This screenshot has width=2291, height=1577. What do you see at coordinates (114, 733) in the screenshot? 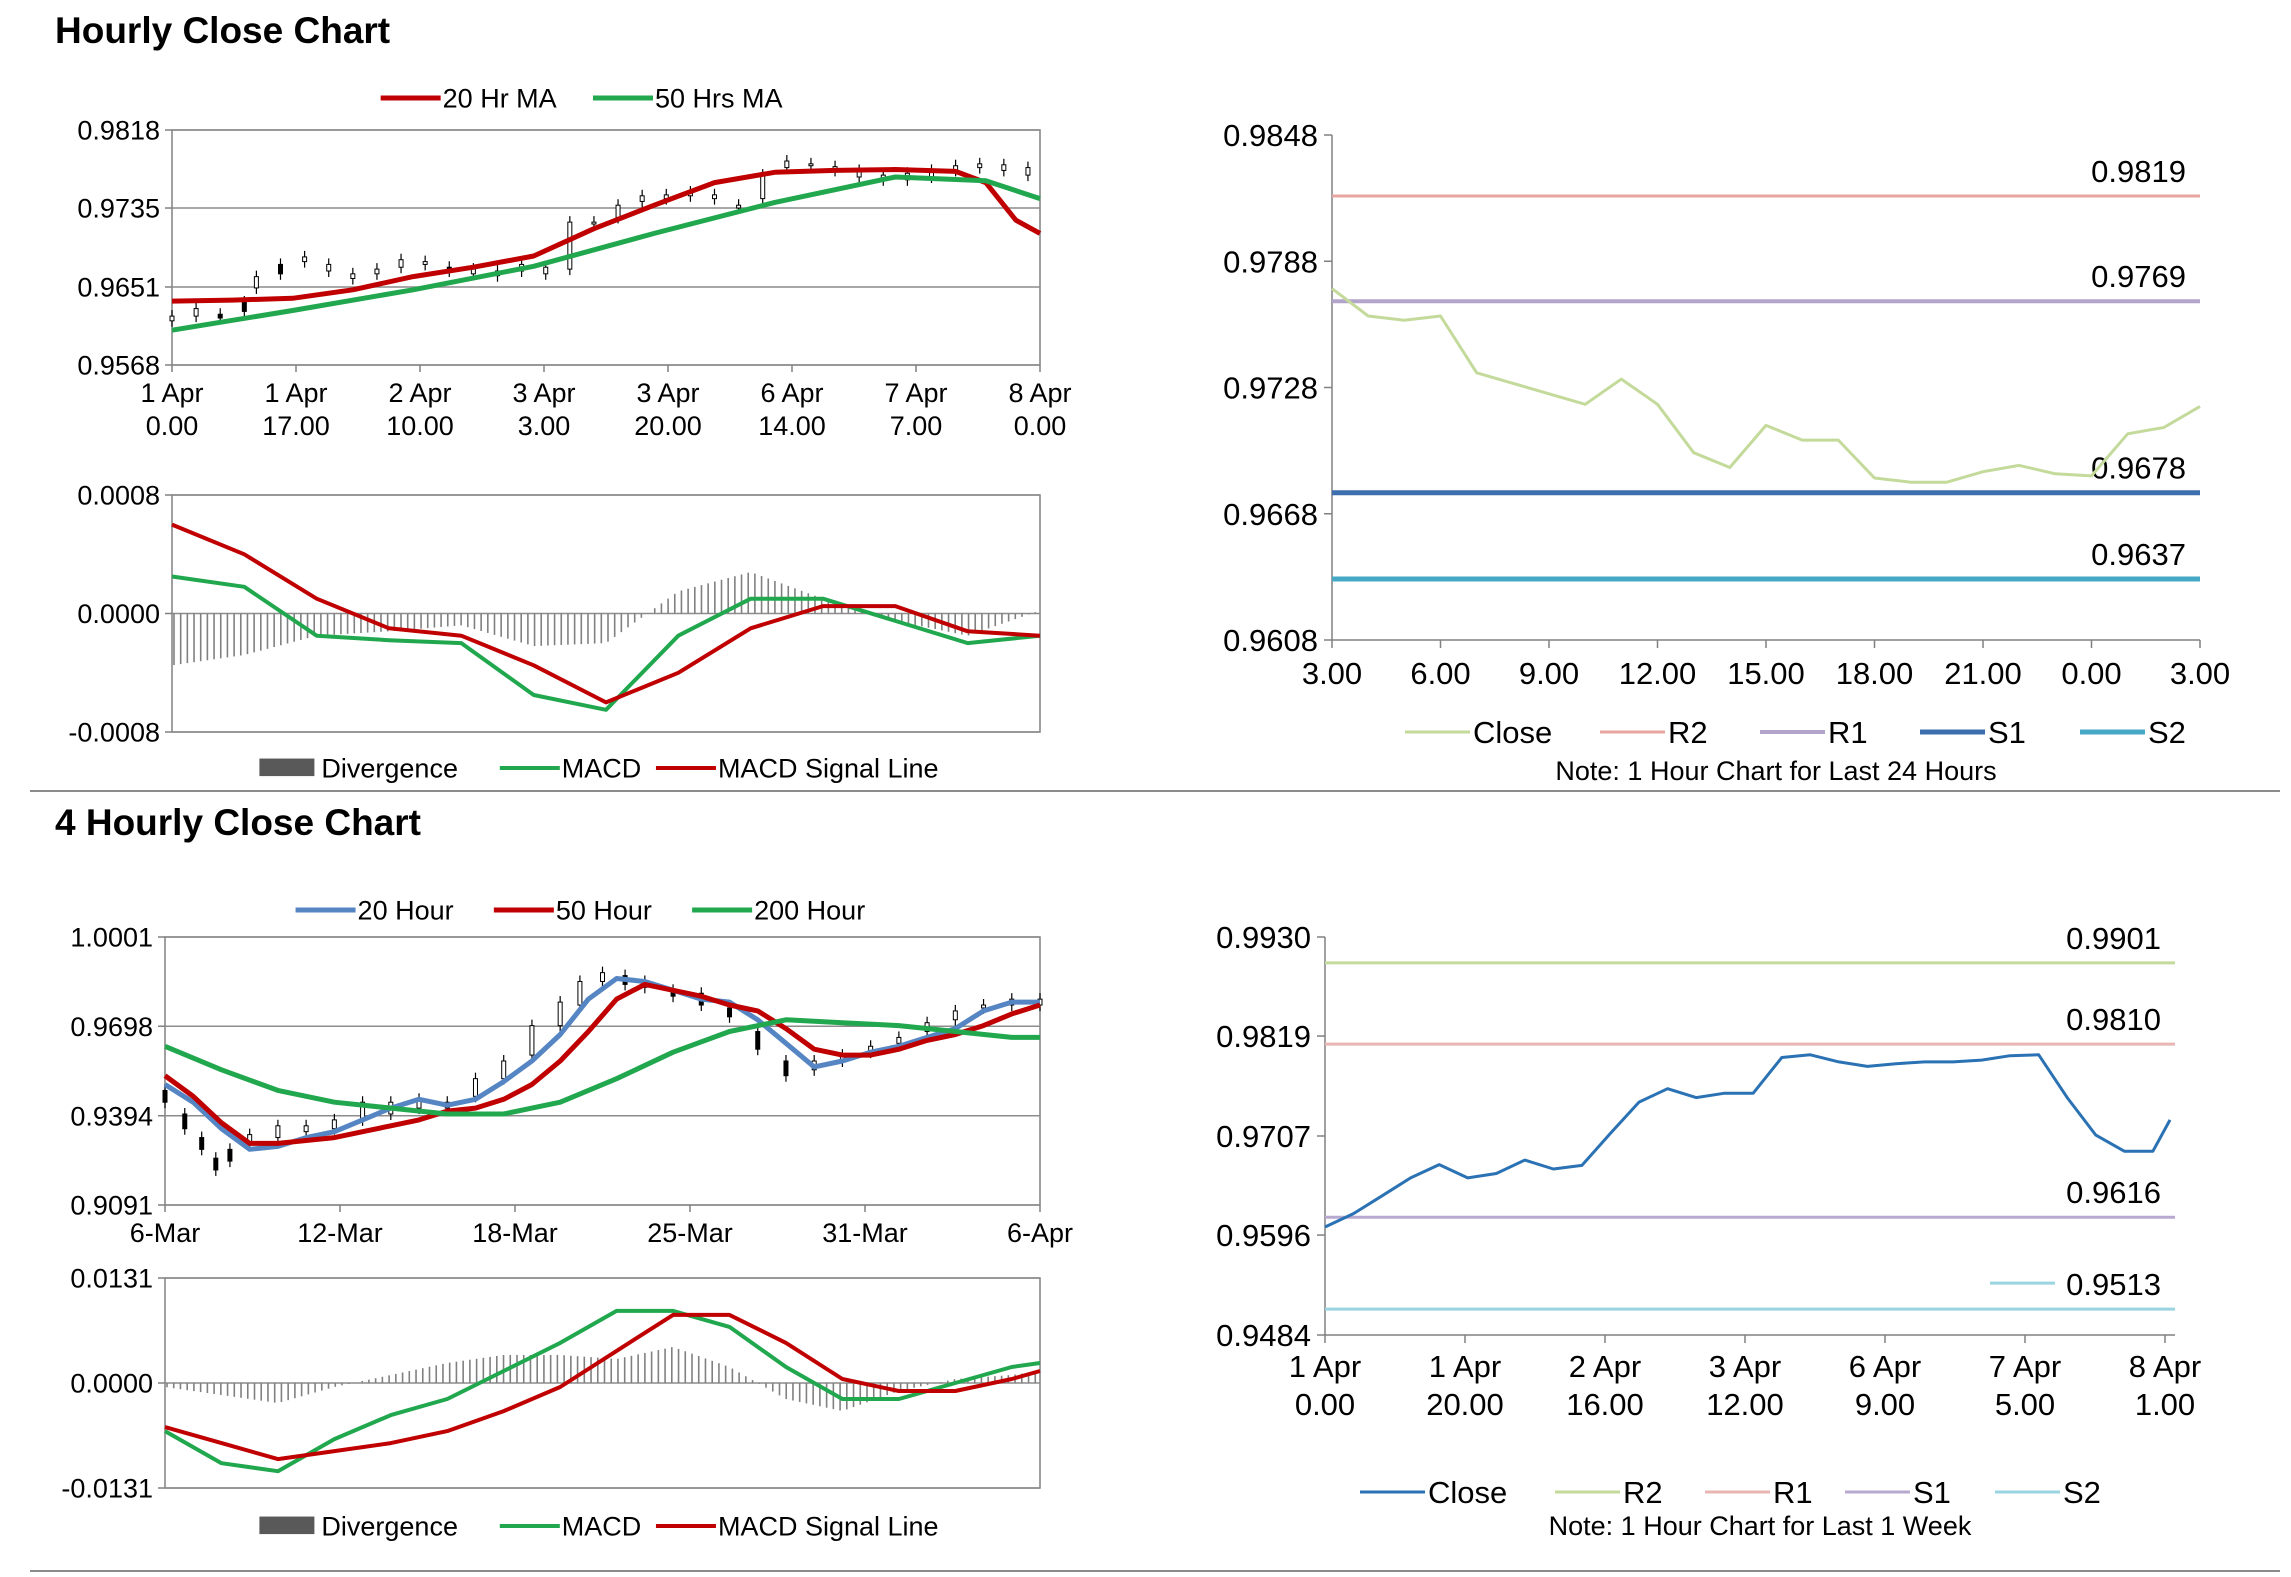
I see `y-tick-label: -0.0008` at bounding box center [114, 733].